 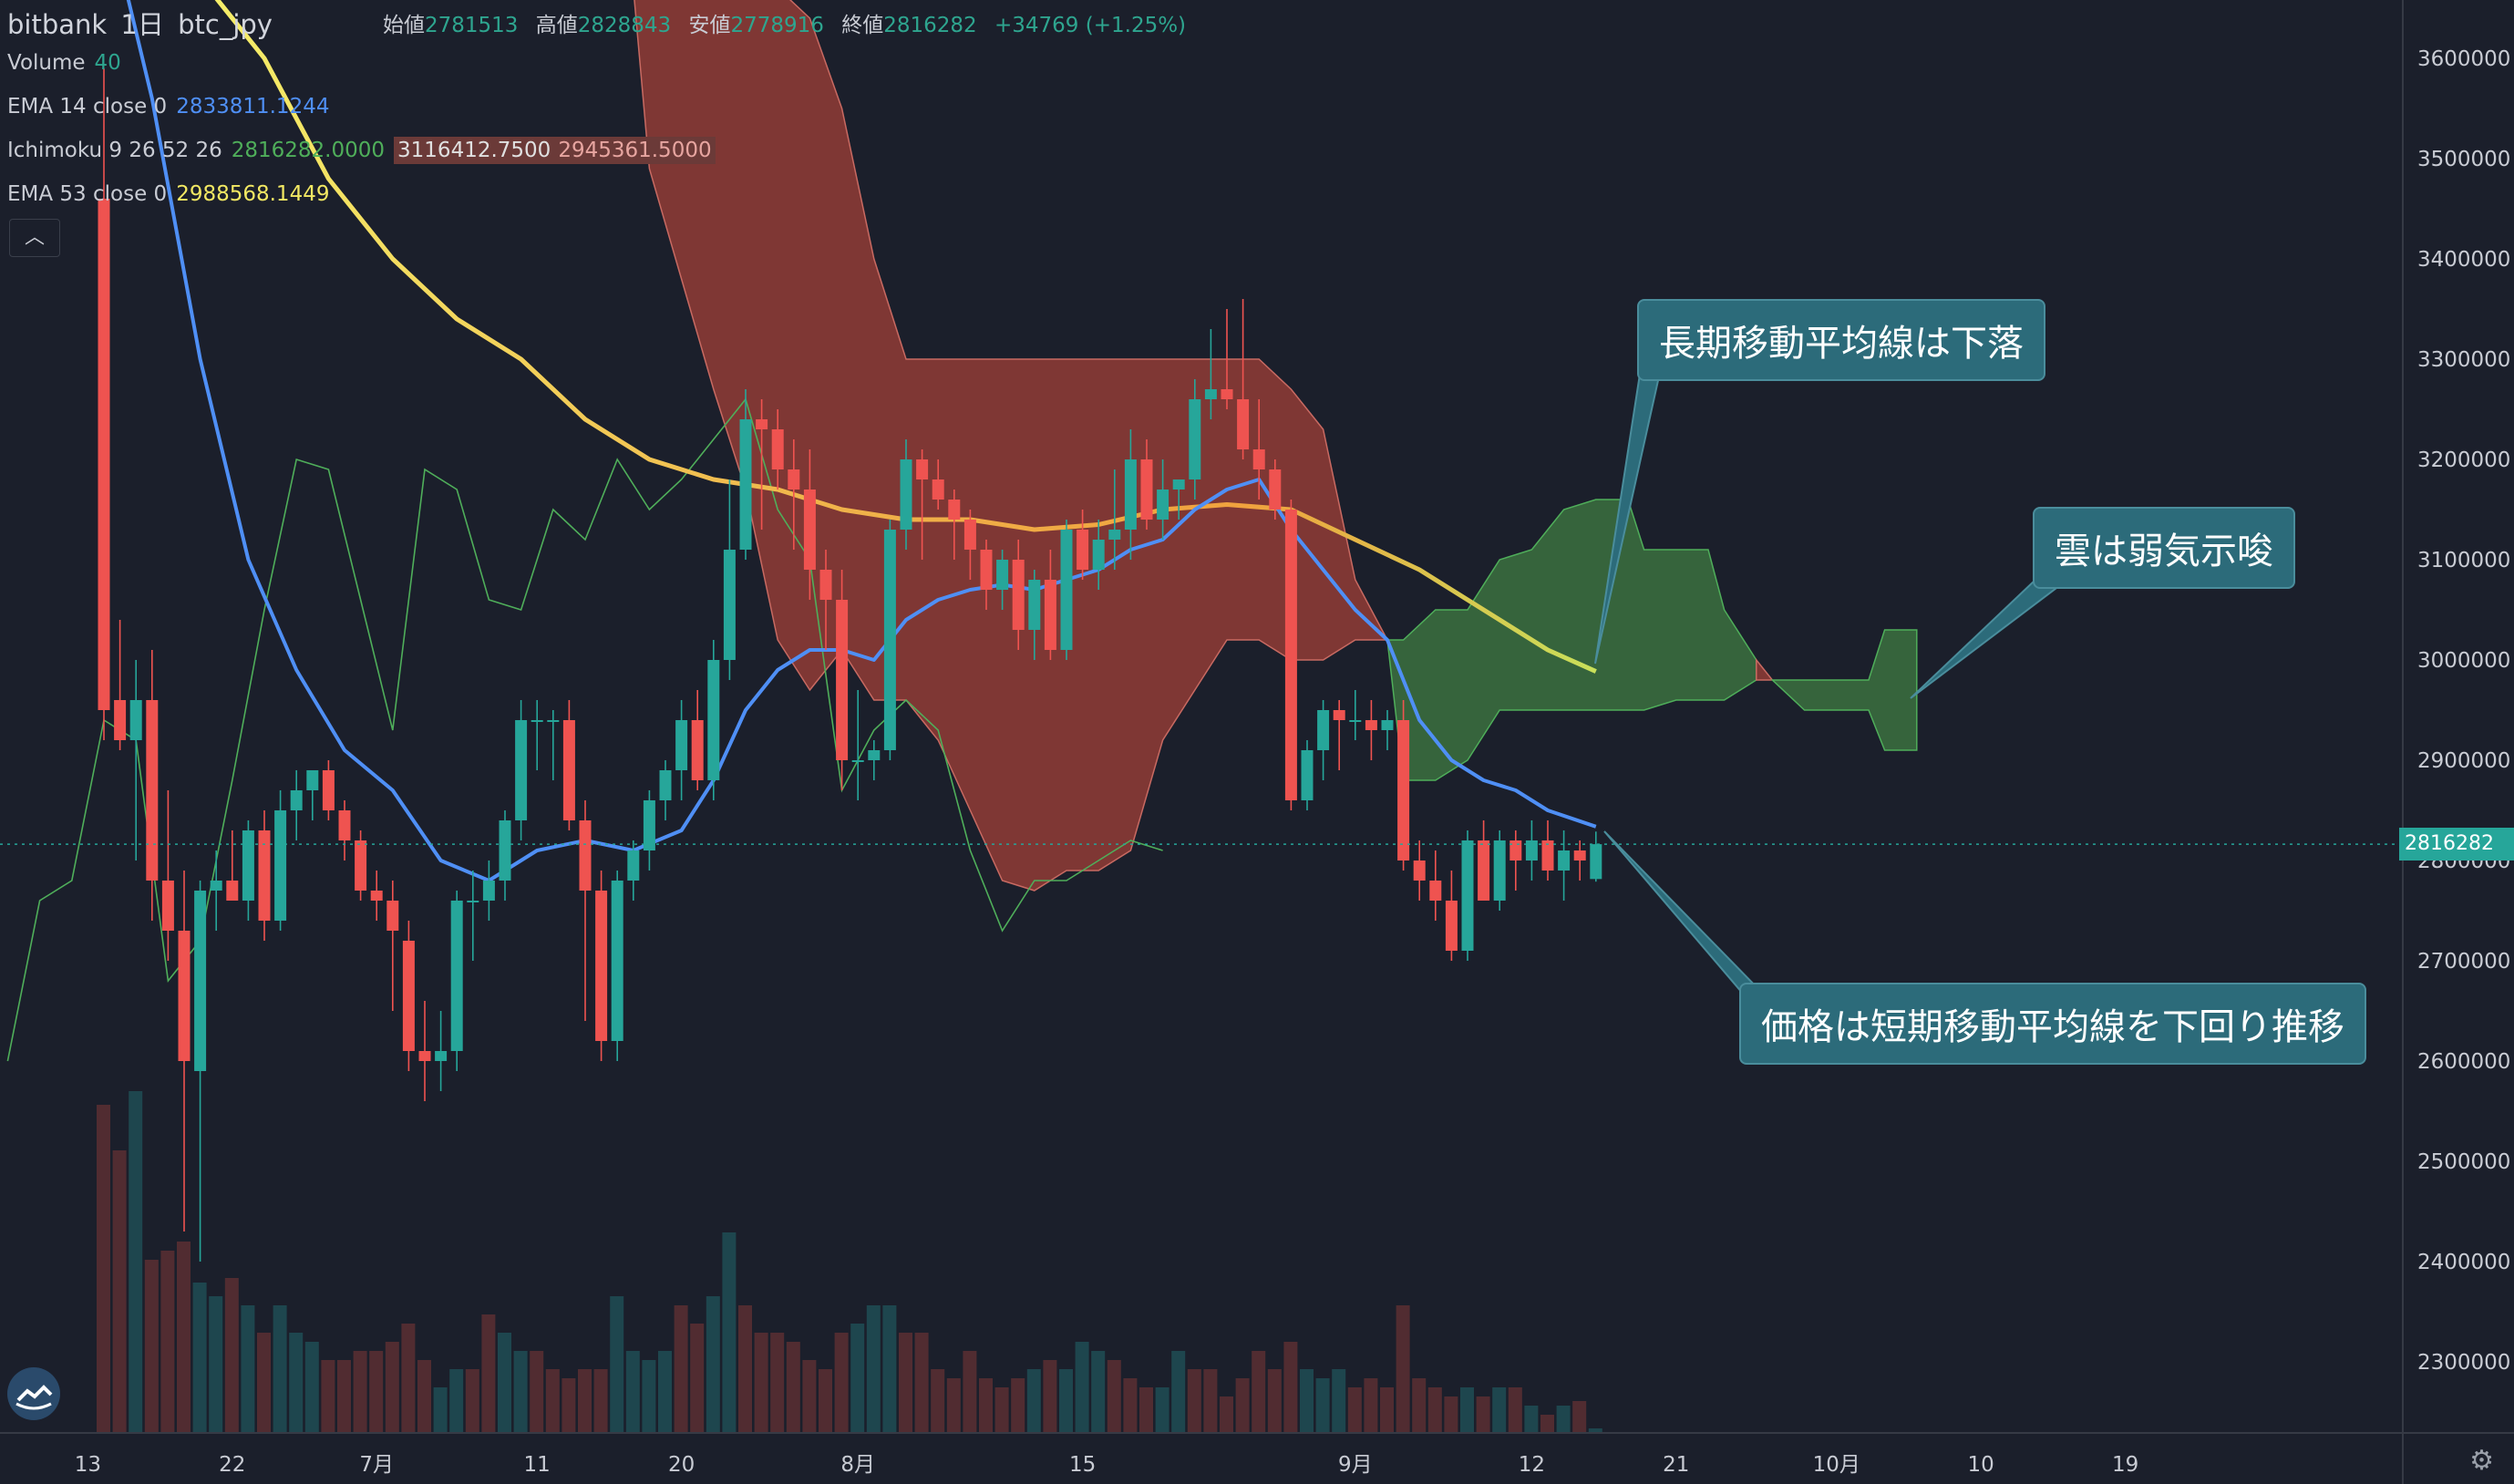 I want to click on gear-icon: ⚙, so click(x=2481, y=1461).